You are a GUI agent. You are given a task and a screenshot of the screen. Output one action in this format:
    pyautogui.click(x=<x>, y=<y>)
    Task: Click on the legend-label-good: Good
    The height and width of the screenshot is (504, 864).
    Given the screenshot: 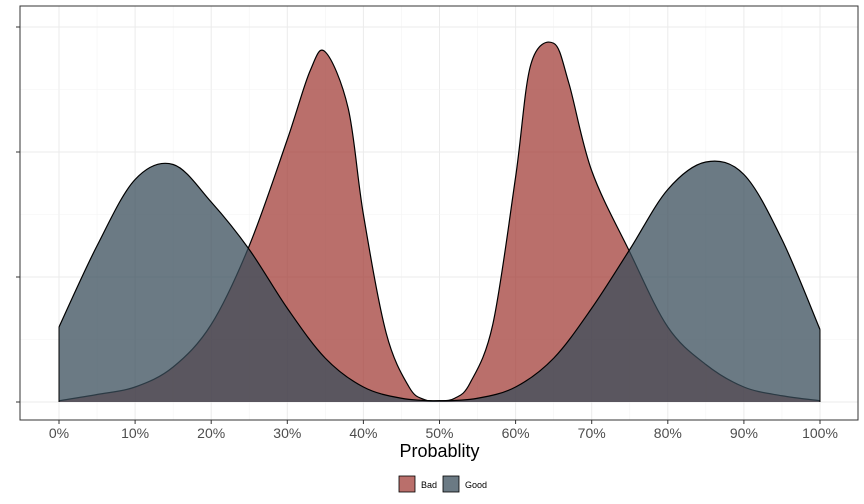 What is the action you would take?
    pyautogui.click(x=476, y=485)
    